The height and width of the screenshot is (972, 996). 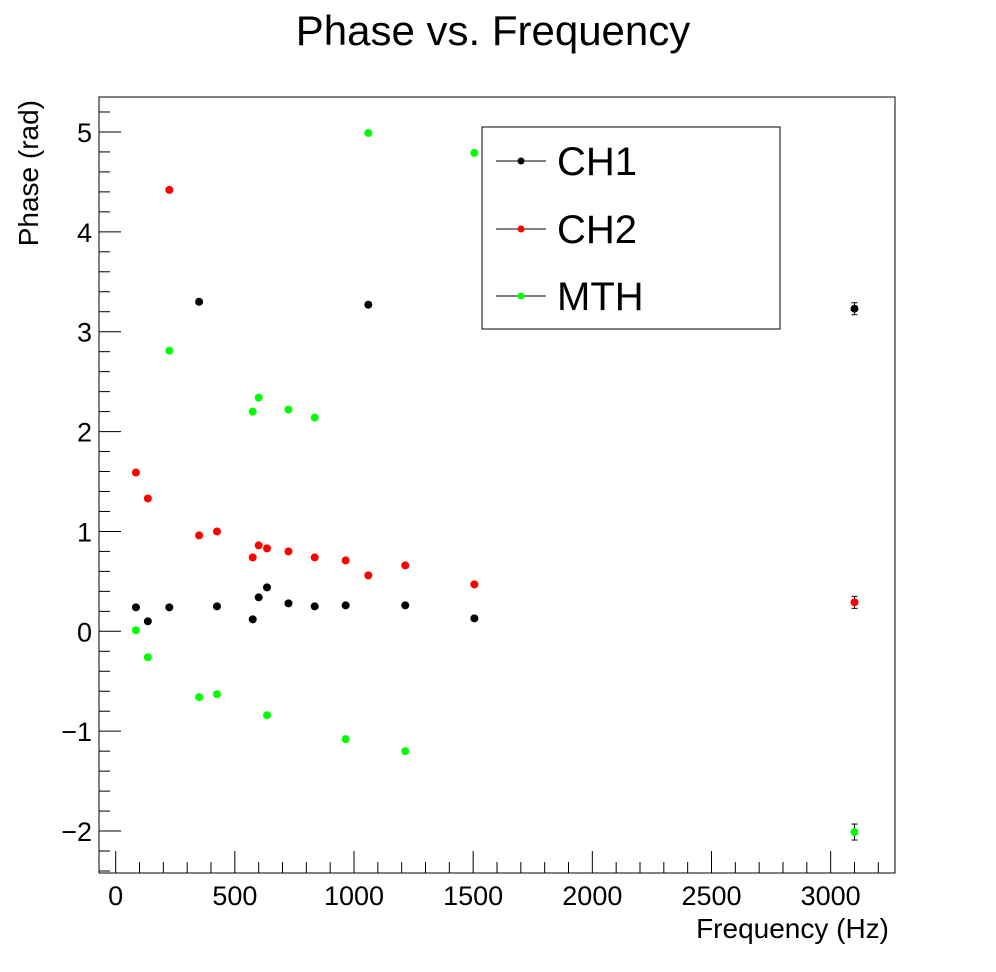 I want to click on y-tick-label: 5, so click(x=84, y=133).